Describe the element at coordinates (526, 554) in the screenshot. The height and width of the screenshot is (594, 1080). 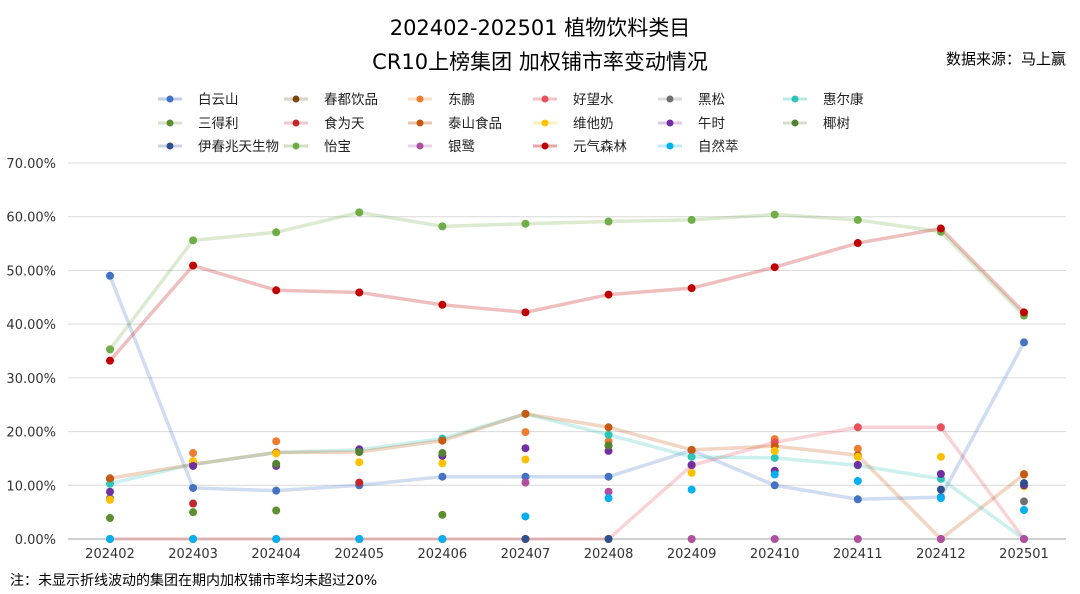
I see `x-tick-label: 202407` at that location.